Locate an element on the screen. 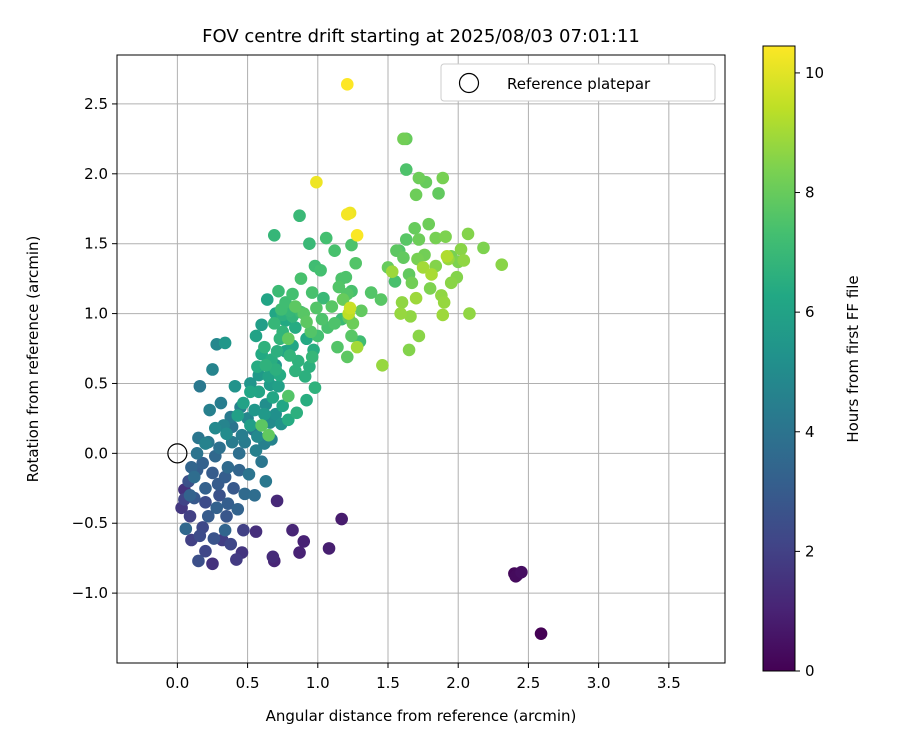 The width and height of the screenshot is (900, 754). colorbar-tick-label: 2 is located at coordinates (810, 551).